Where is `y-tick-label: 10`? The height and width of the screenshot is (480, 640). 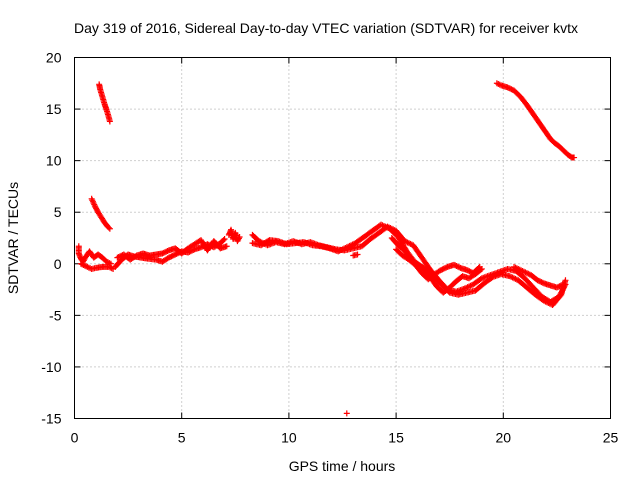
y-tick-label: 10 is located at coordinates (54, 161).